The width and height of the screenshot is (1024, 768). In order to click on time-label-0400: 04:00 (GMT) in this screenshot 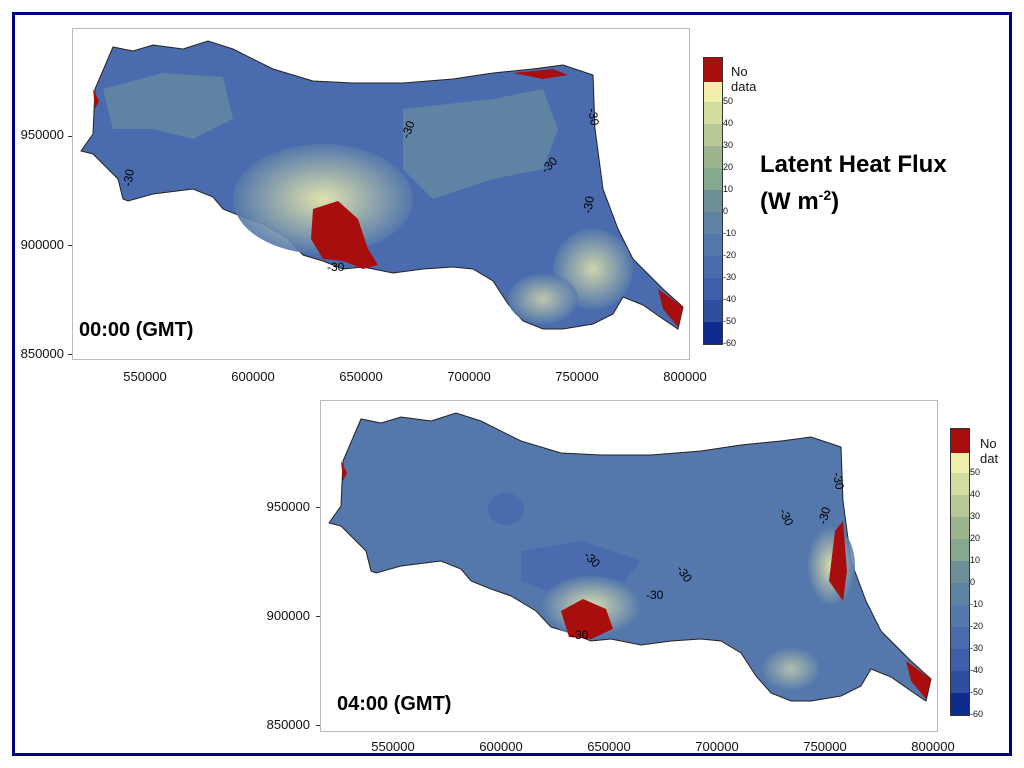, I will do `click(394, 704)`.